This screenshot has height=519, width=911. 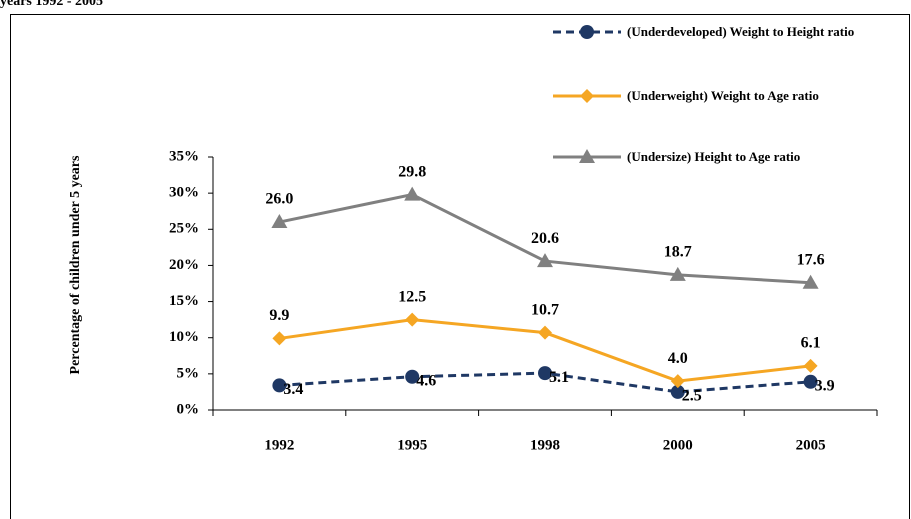 I want to click on data-label: 6.1, so click(x=811, y=343).